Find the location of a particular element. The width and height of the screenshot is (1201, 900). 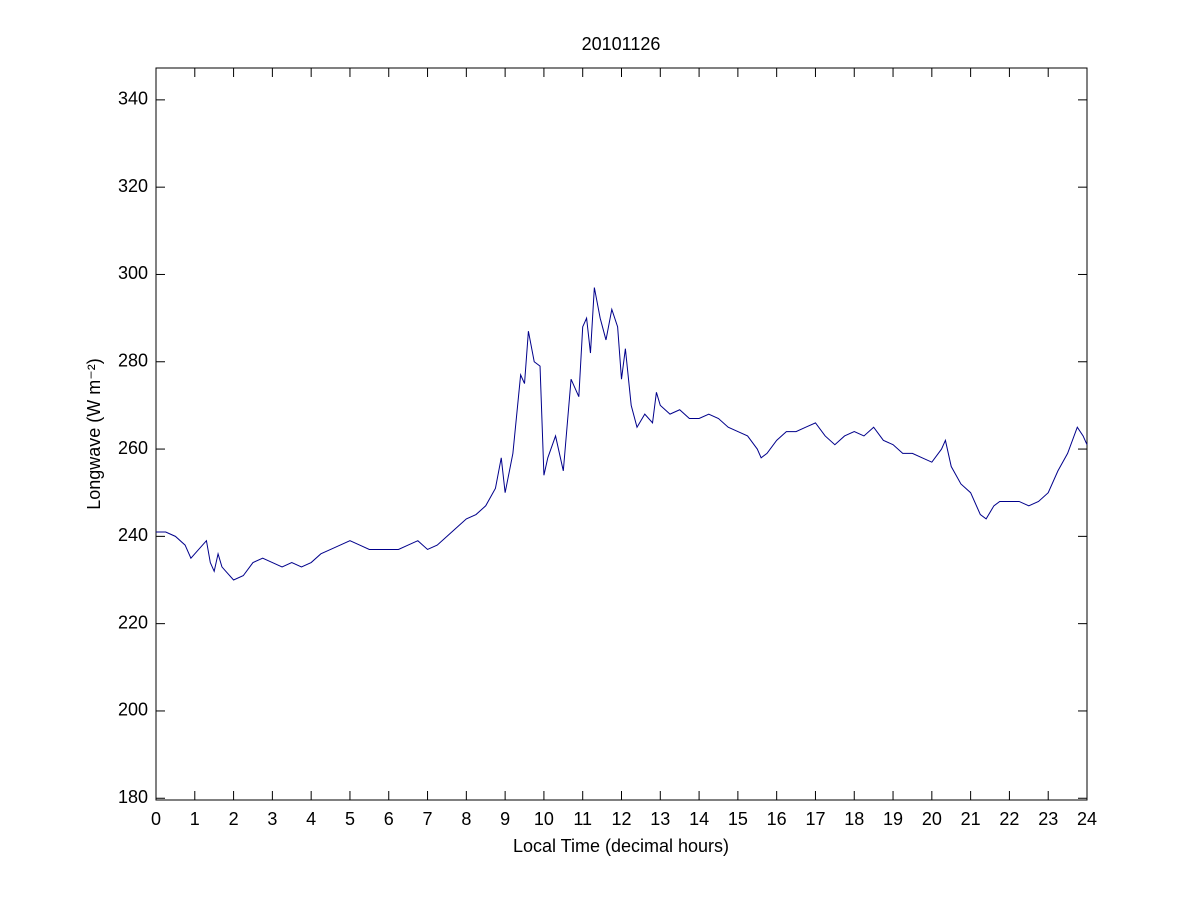

x-tick-label: 12 is located at coordinates (621, 819).